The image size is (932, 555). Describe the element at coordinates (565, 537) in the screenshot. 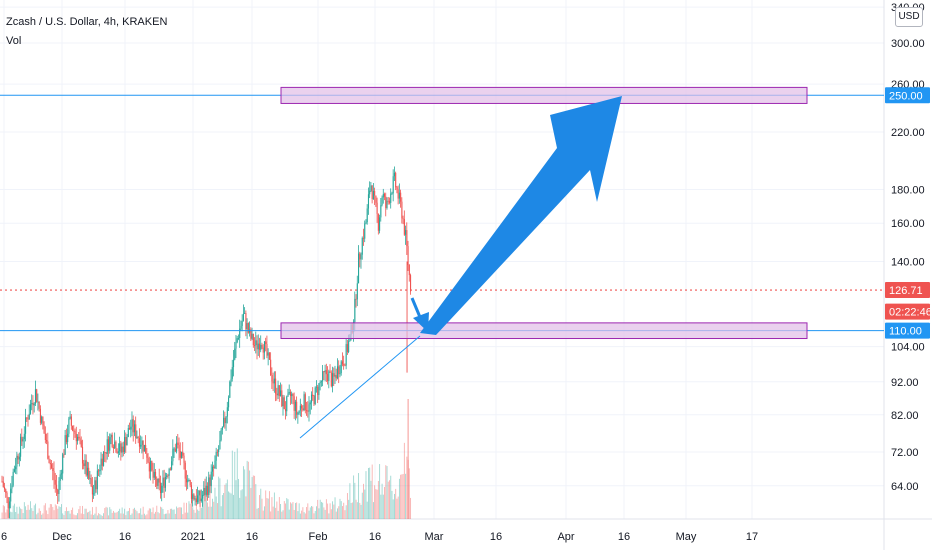

I see `time-tick-label: Apr` at that location.